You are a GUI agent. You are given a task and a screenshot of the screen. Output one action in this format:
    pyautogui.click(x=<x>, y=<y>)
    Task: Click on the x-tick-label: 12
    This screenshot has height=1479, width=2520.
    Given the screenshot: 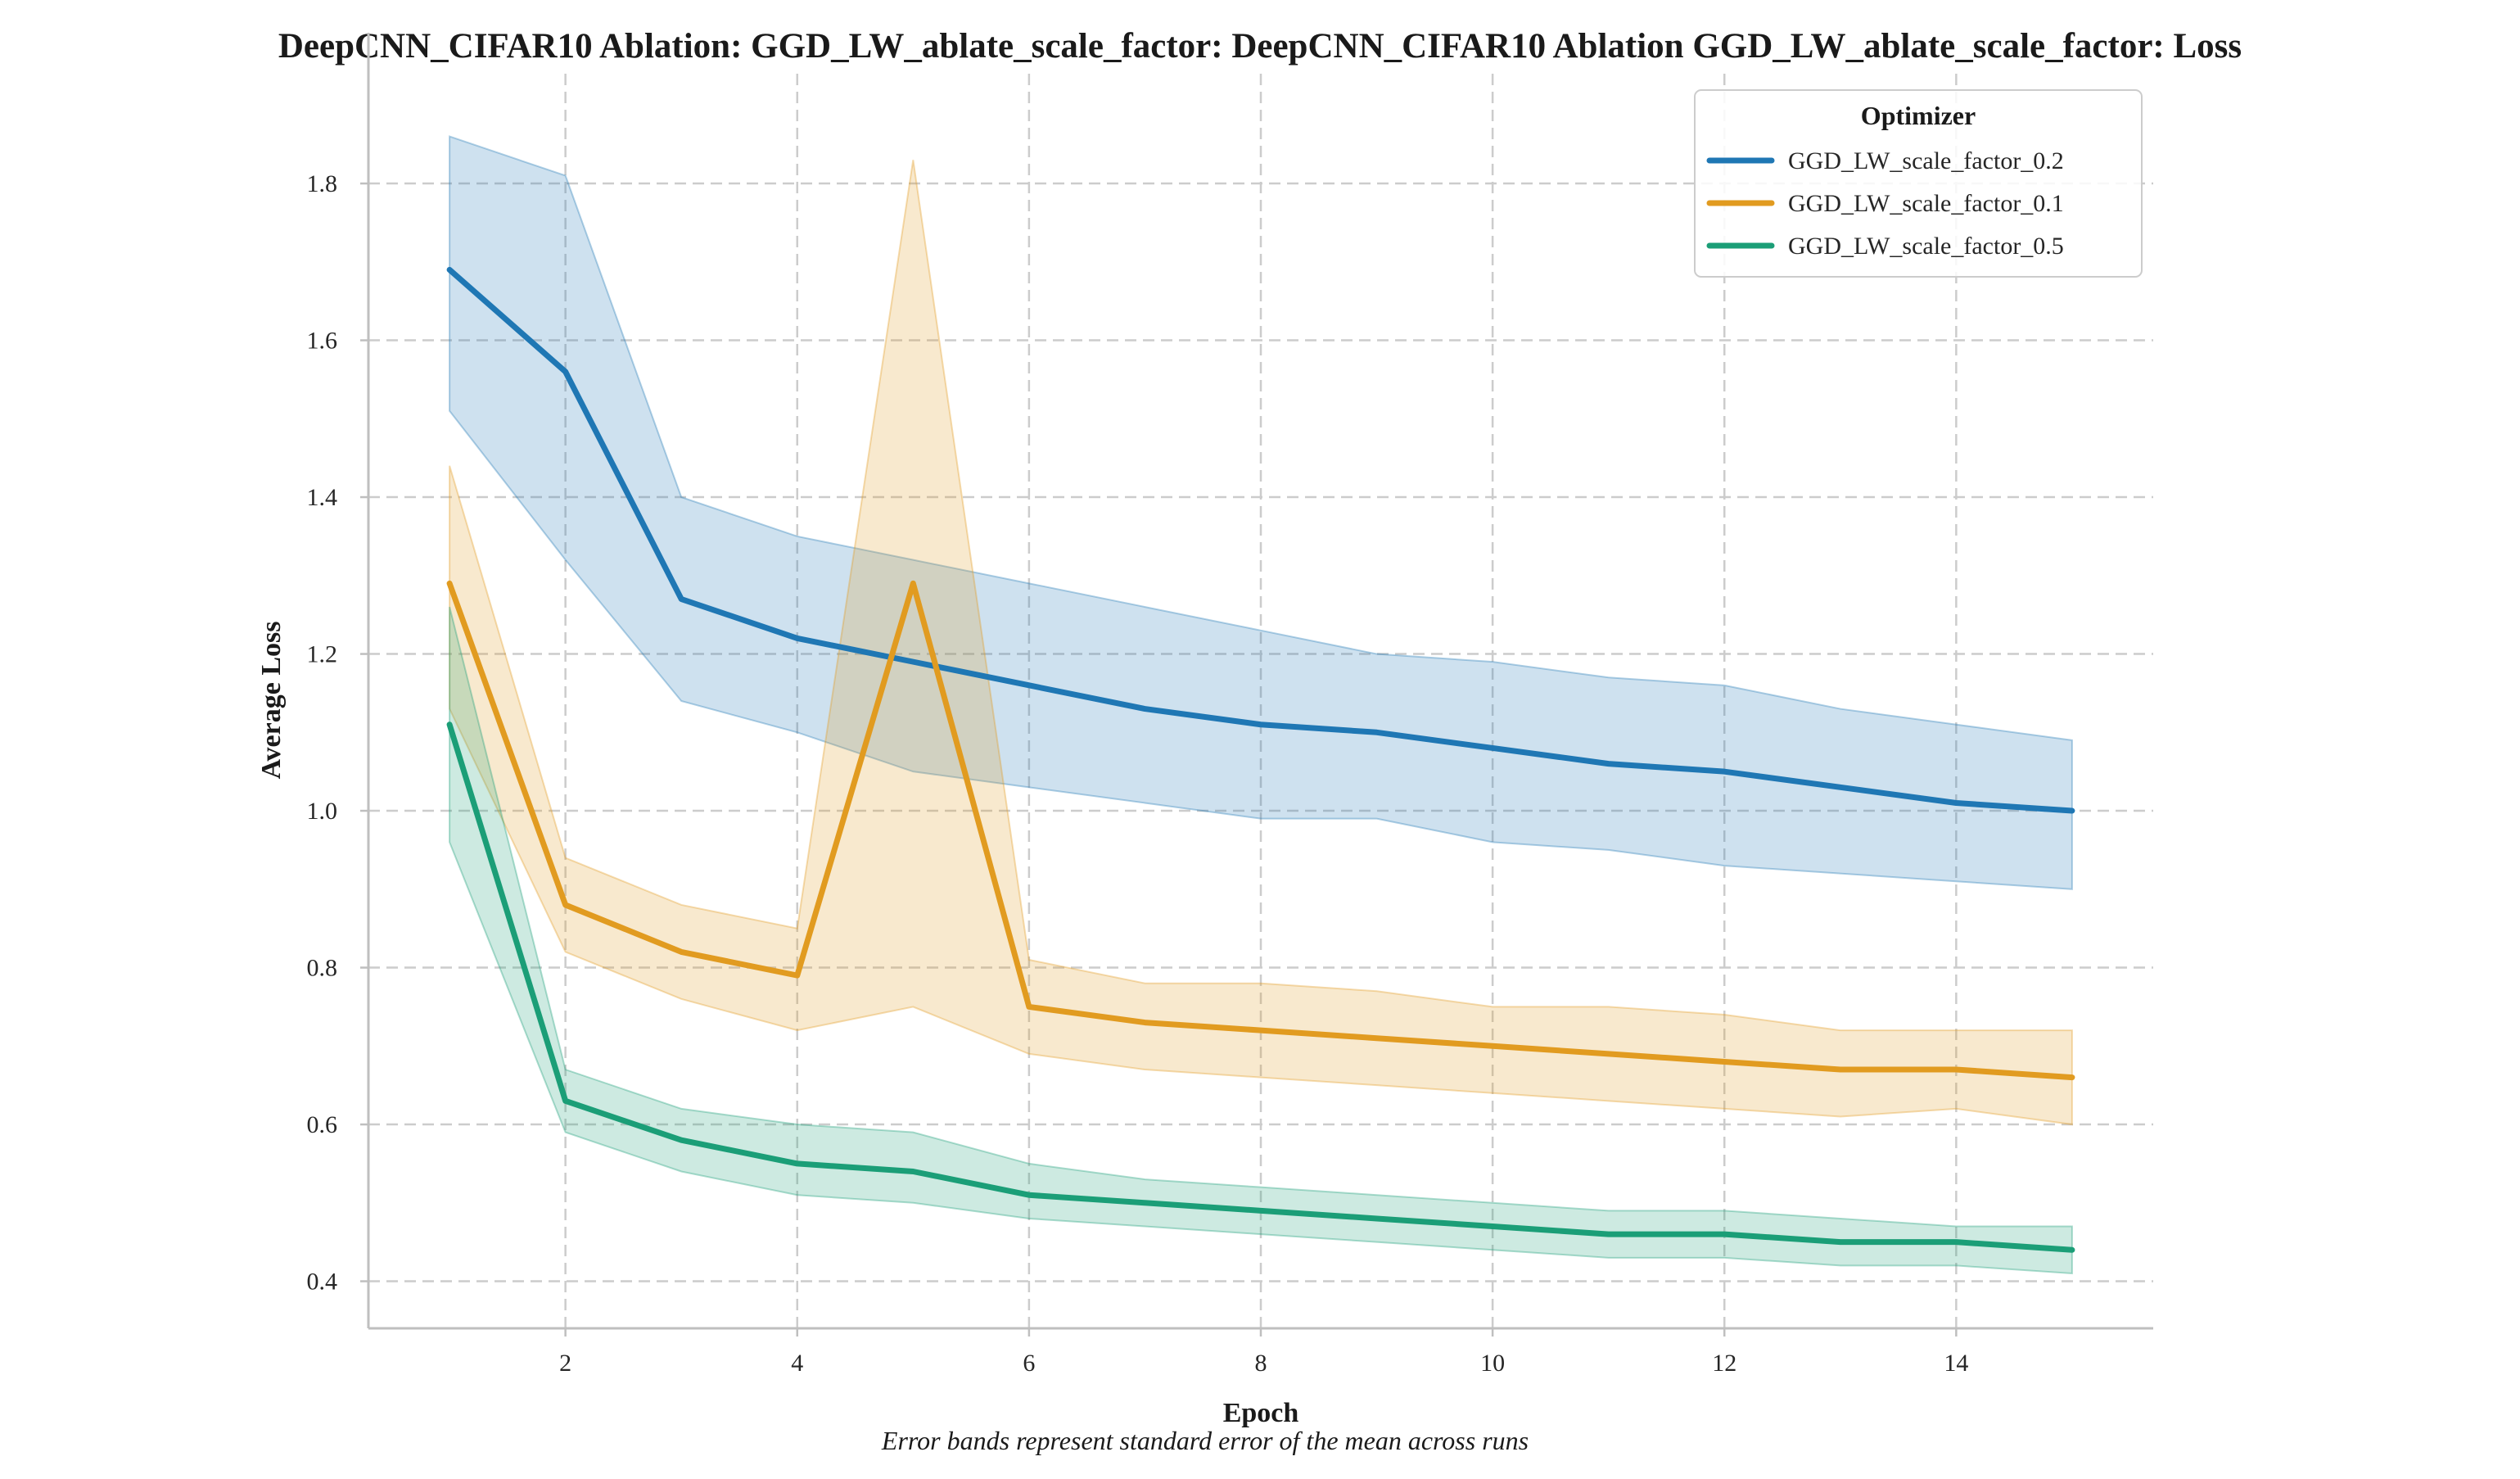 What is the action you would take?
    pyautogui.click(x=1724, y=1363)
    